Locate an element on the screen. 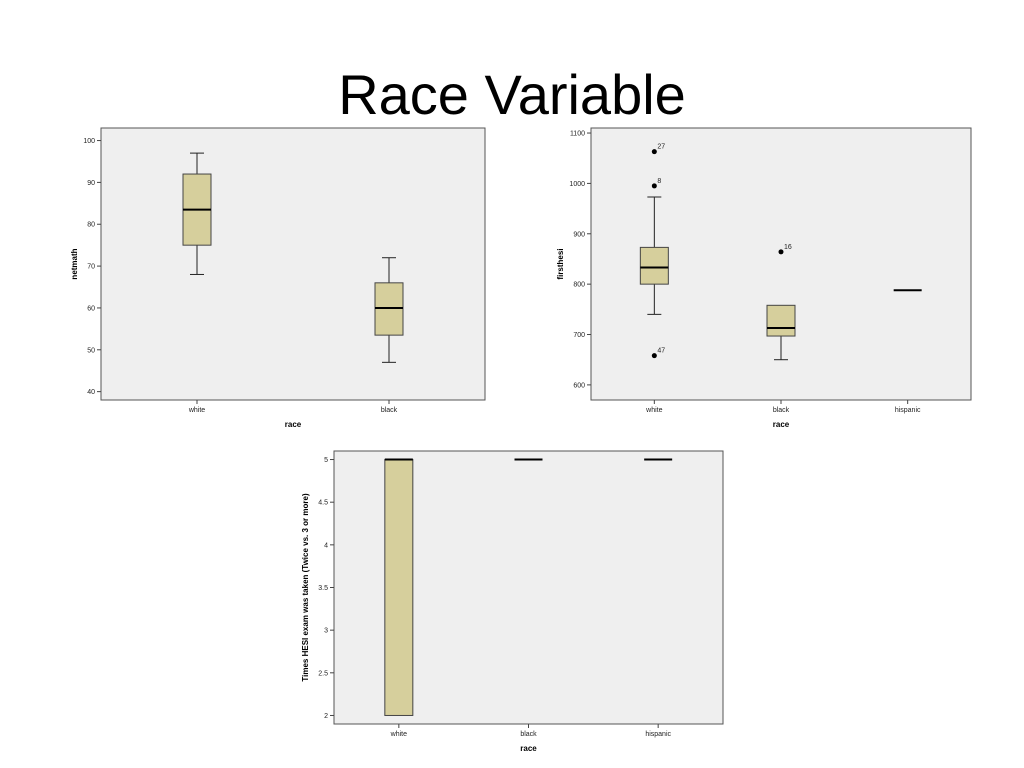 The height and width of the screenshot is (768, 1024). slide-title: Race Variable is located at coordinates (512, 94).